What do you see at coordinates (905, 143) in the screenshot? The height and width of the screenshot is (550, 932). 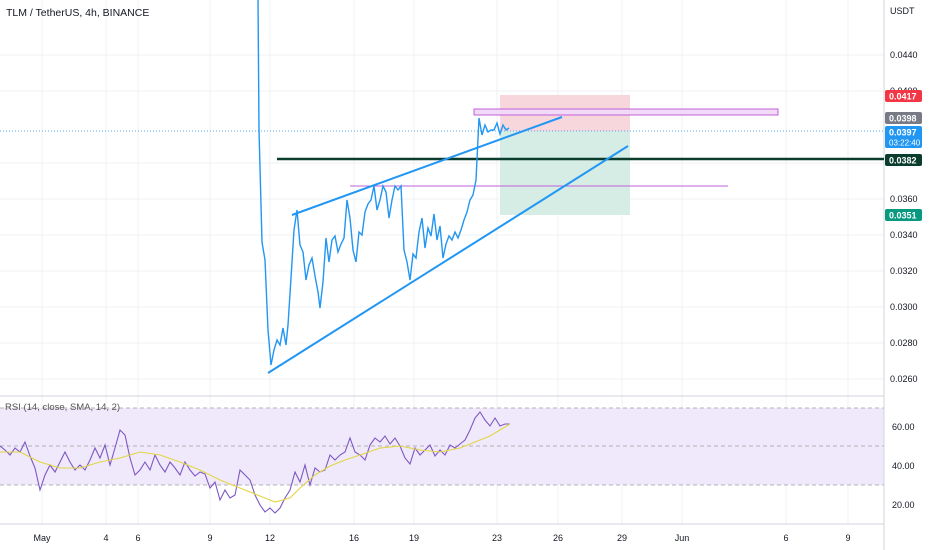 I see `price-badge-countdown: 03:22:40` at bounding box center [905, 143].